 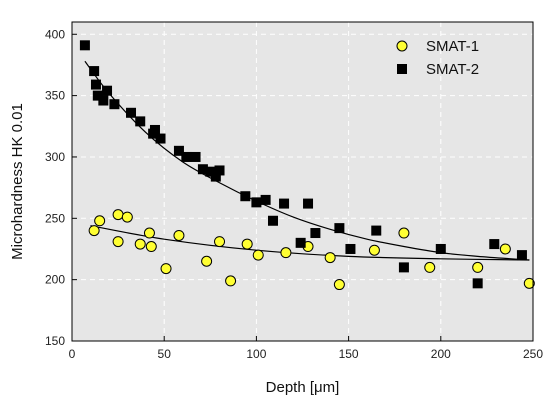 What do you see at coordinates (441, 354) in the screenshot?
I see `x-tick-label: 200` at bounding box center [441, 354].